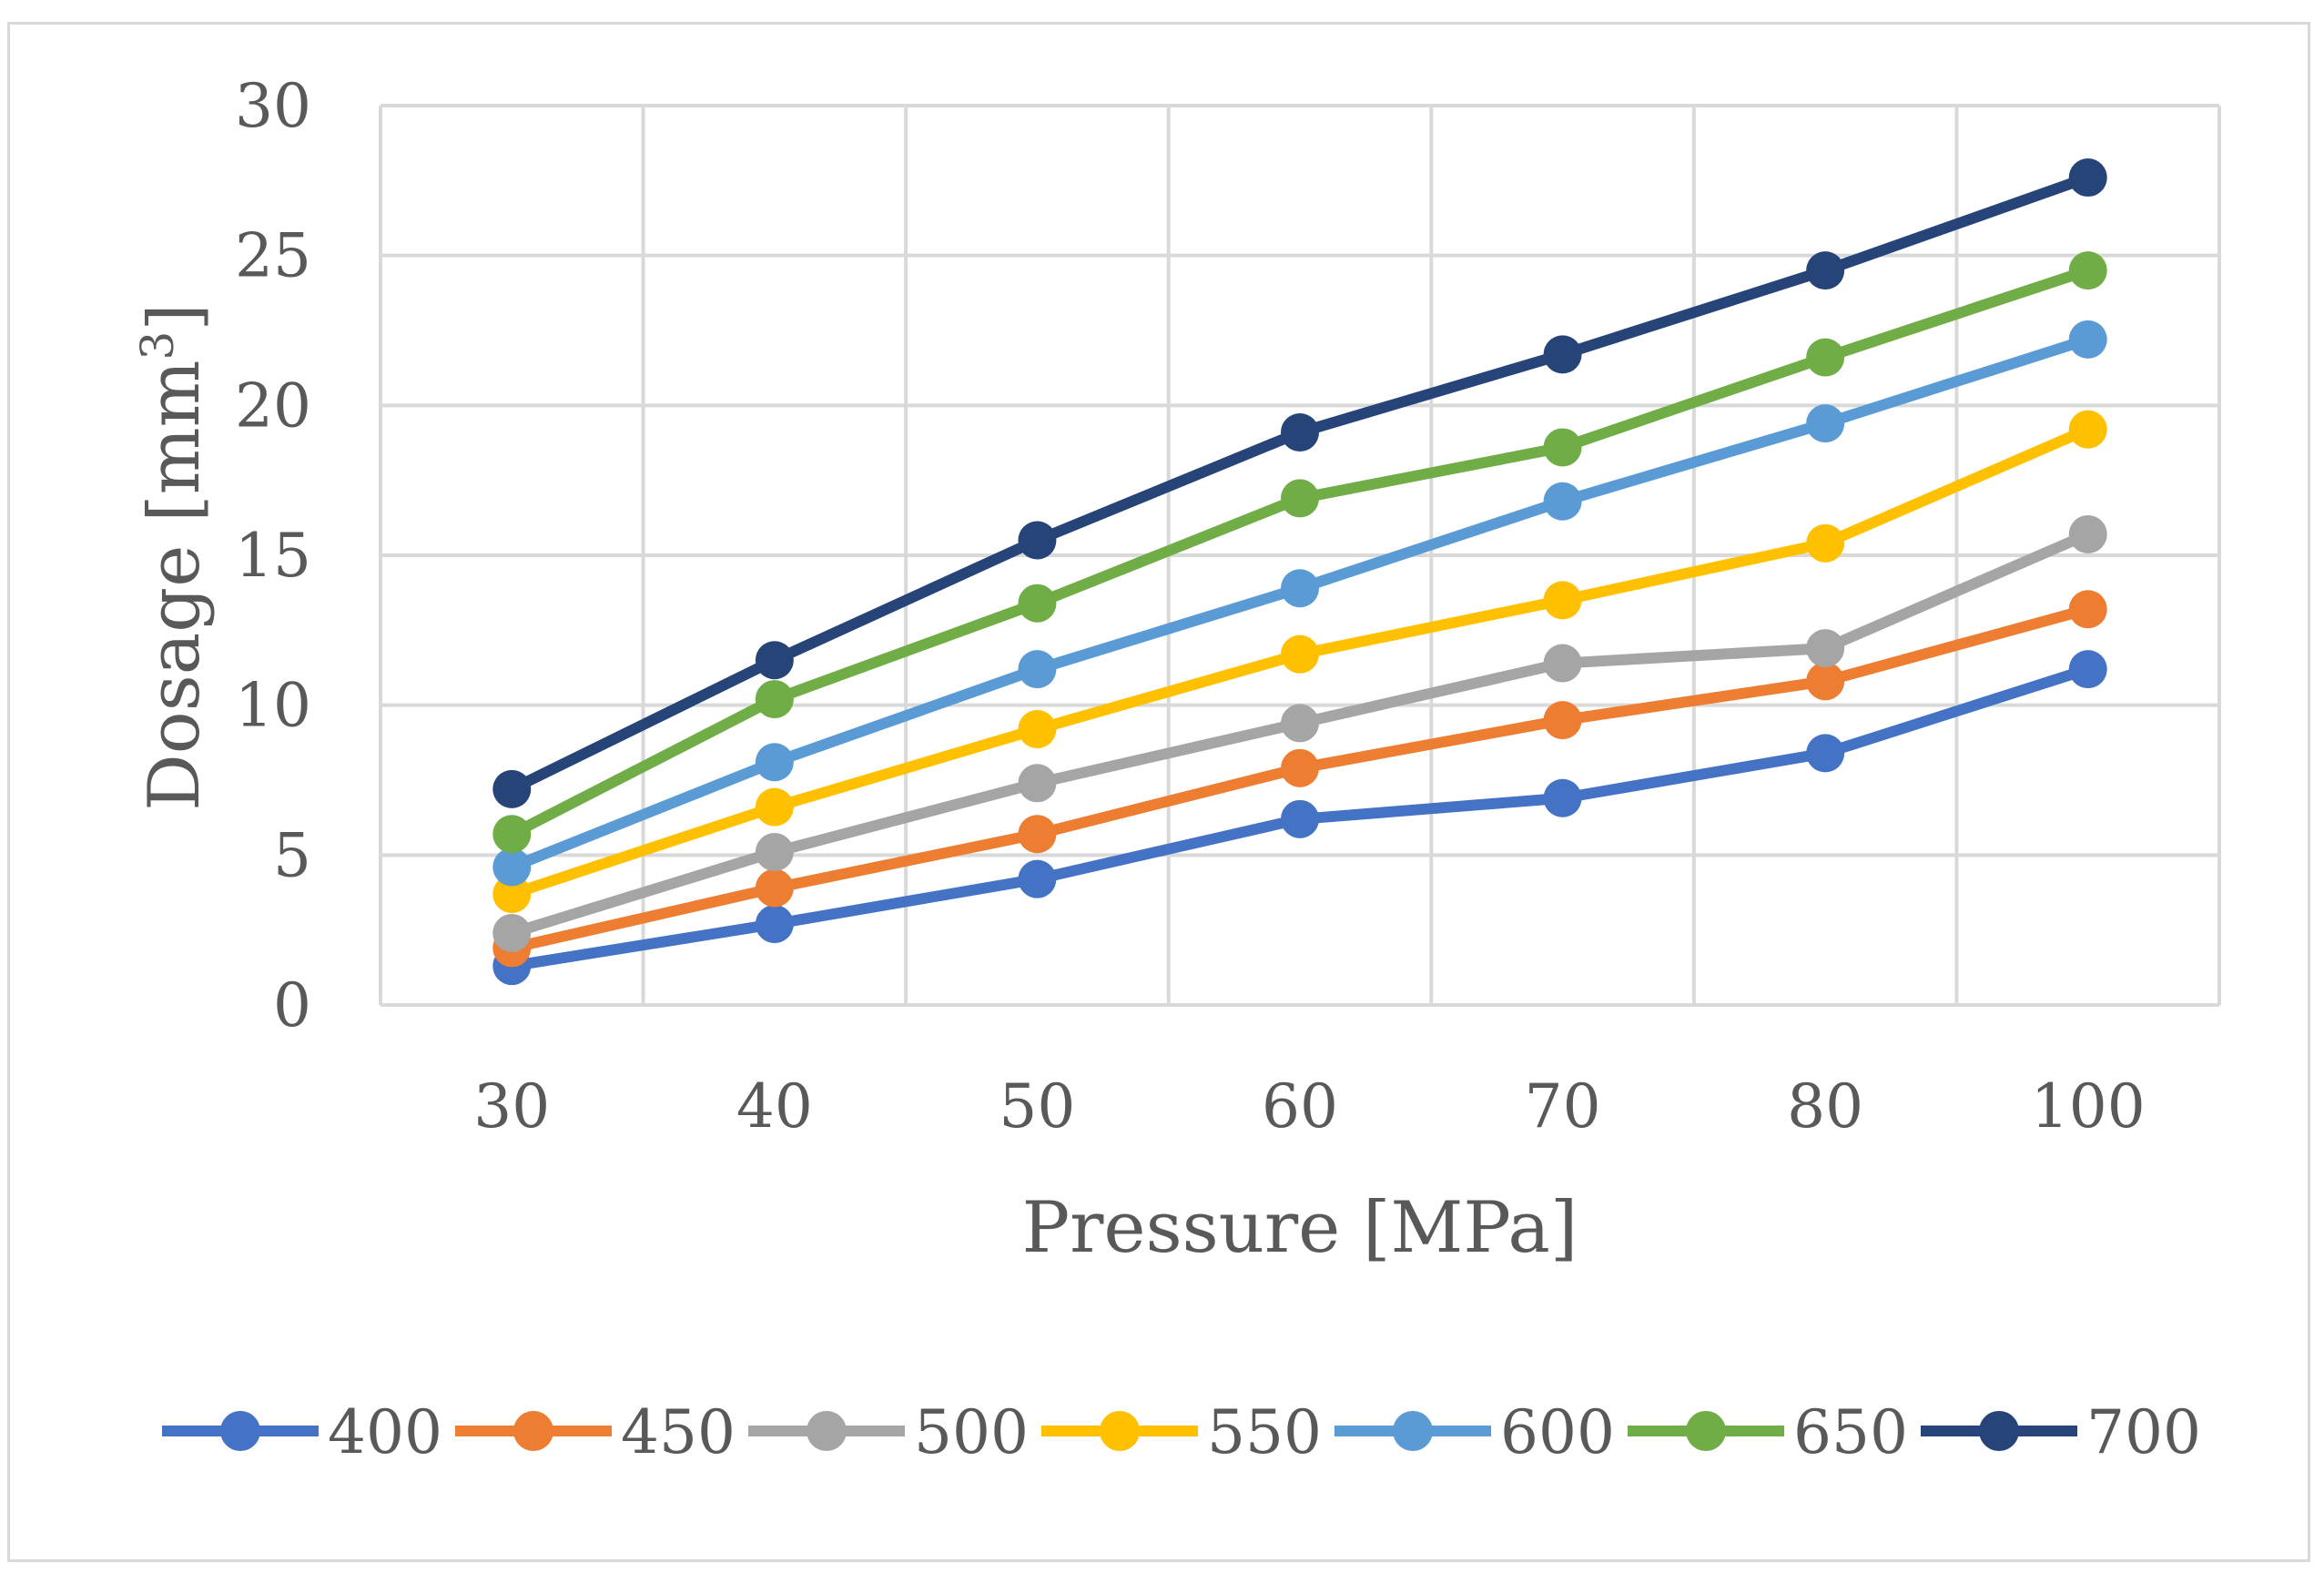 Image resolution: width=2324 pixels, height=1573 pixels. What do you see at coordinates (292, 1005) in the screenshot?
I see `y-tick-label: 0` at bounding box center [292, 1005].